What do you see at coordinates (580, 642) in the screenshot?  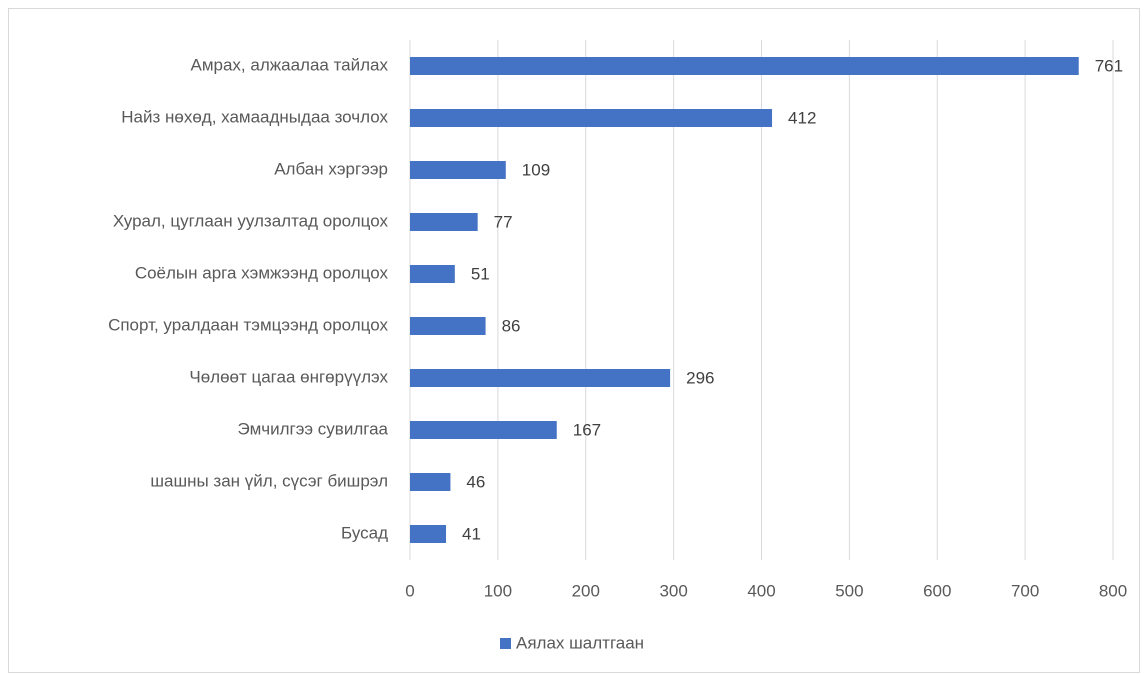 I see `legend-label: Аялах шалтгаан` at bounding box center [580, 642].